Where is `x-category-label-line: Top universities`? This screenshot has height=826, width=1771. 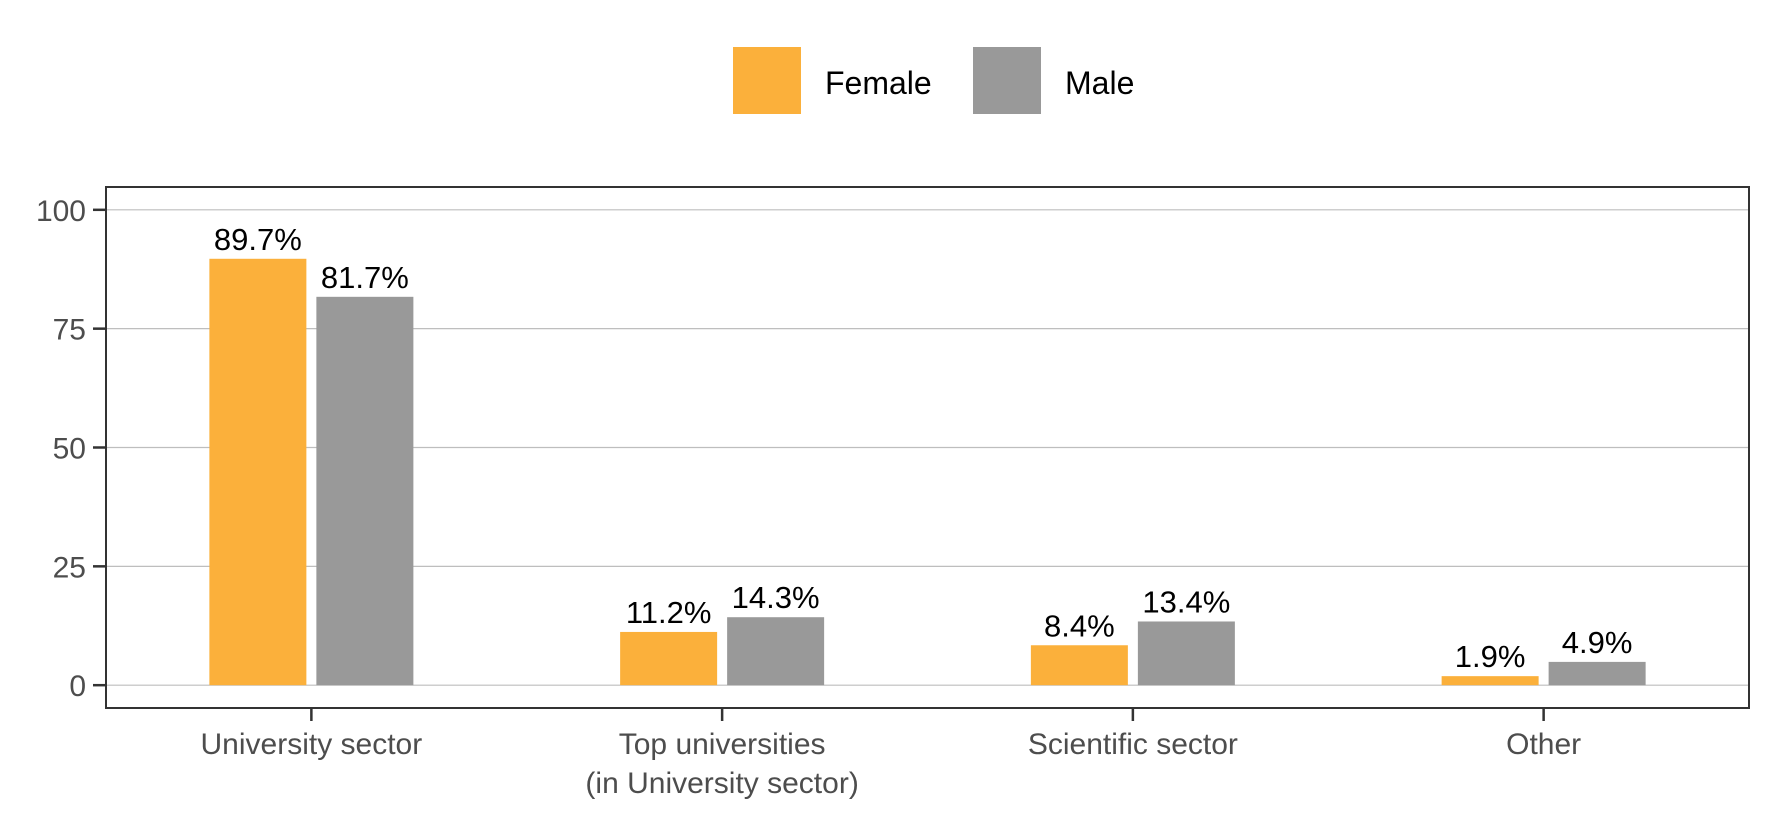 x-category-label-line: Top universities is located at coordinates (722, 744).